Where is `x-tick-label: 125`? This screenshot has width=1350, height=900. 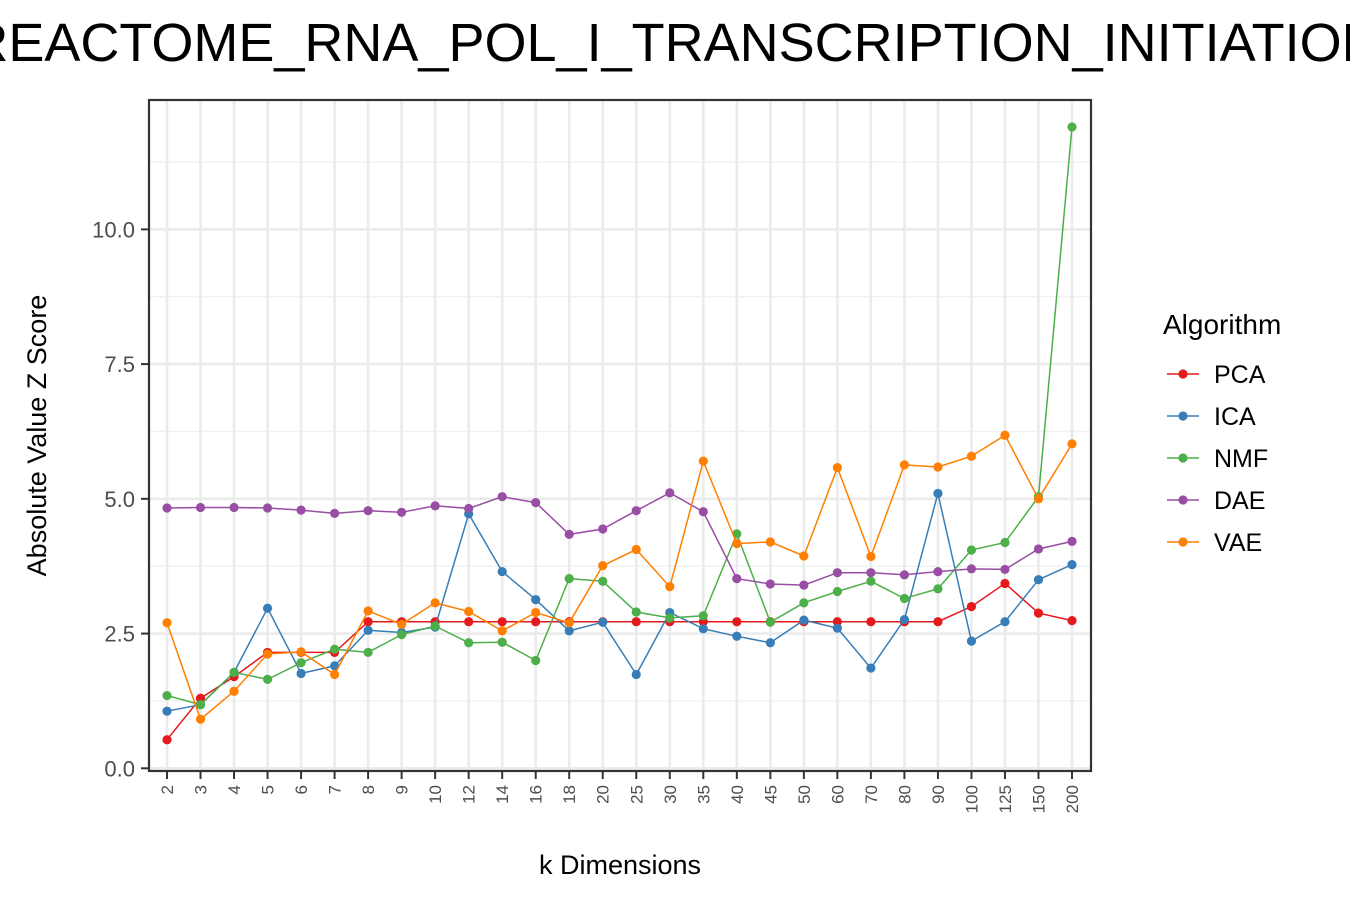
x-tick-label: 125 is located at coordinates (1005, 799).